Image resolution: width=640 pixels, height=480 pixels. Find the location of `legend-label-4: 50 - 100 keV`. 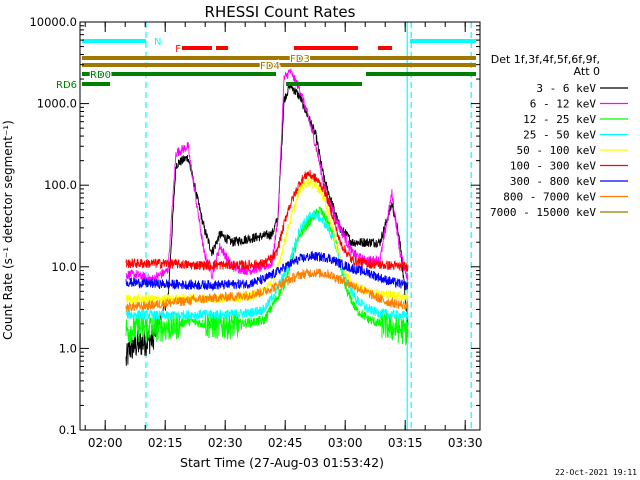

legend-label-4: 50 - 100 keV is located at coordinates (557, 150).